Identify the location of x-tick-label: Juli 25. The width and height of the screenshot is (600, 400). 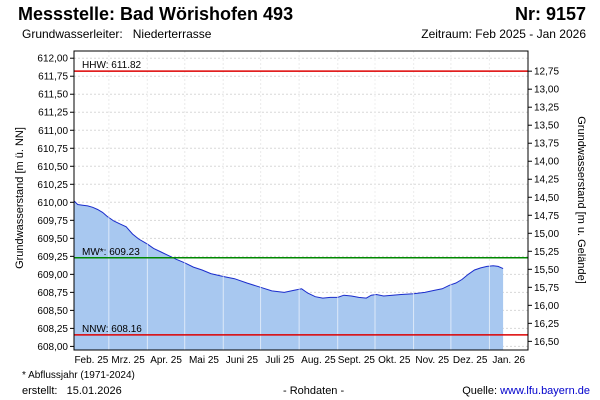
(279, 360).